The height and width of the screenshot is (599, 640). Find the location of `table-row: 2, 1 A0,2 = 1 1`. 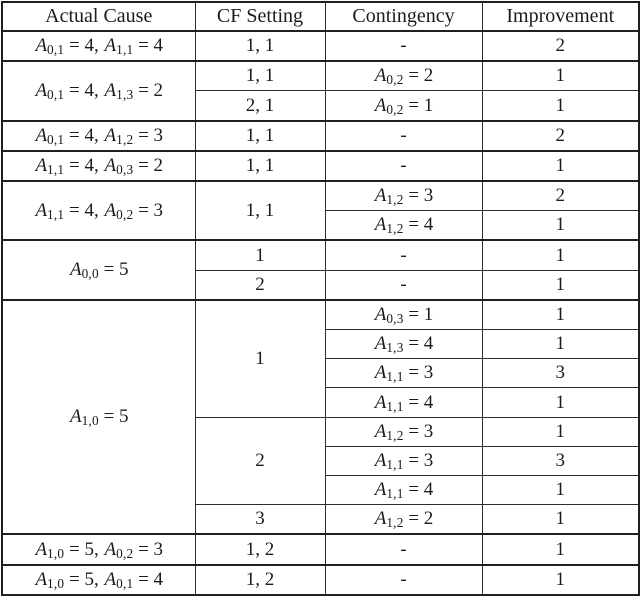

table-row: 2, 1 A0,2 = 1 1 is located at coordinates (321, 106).